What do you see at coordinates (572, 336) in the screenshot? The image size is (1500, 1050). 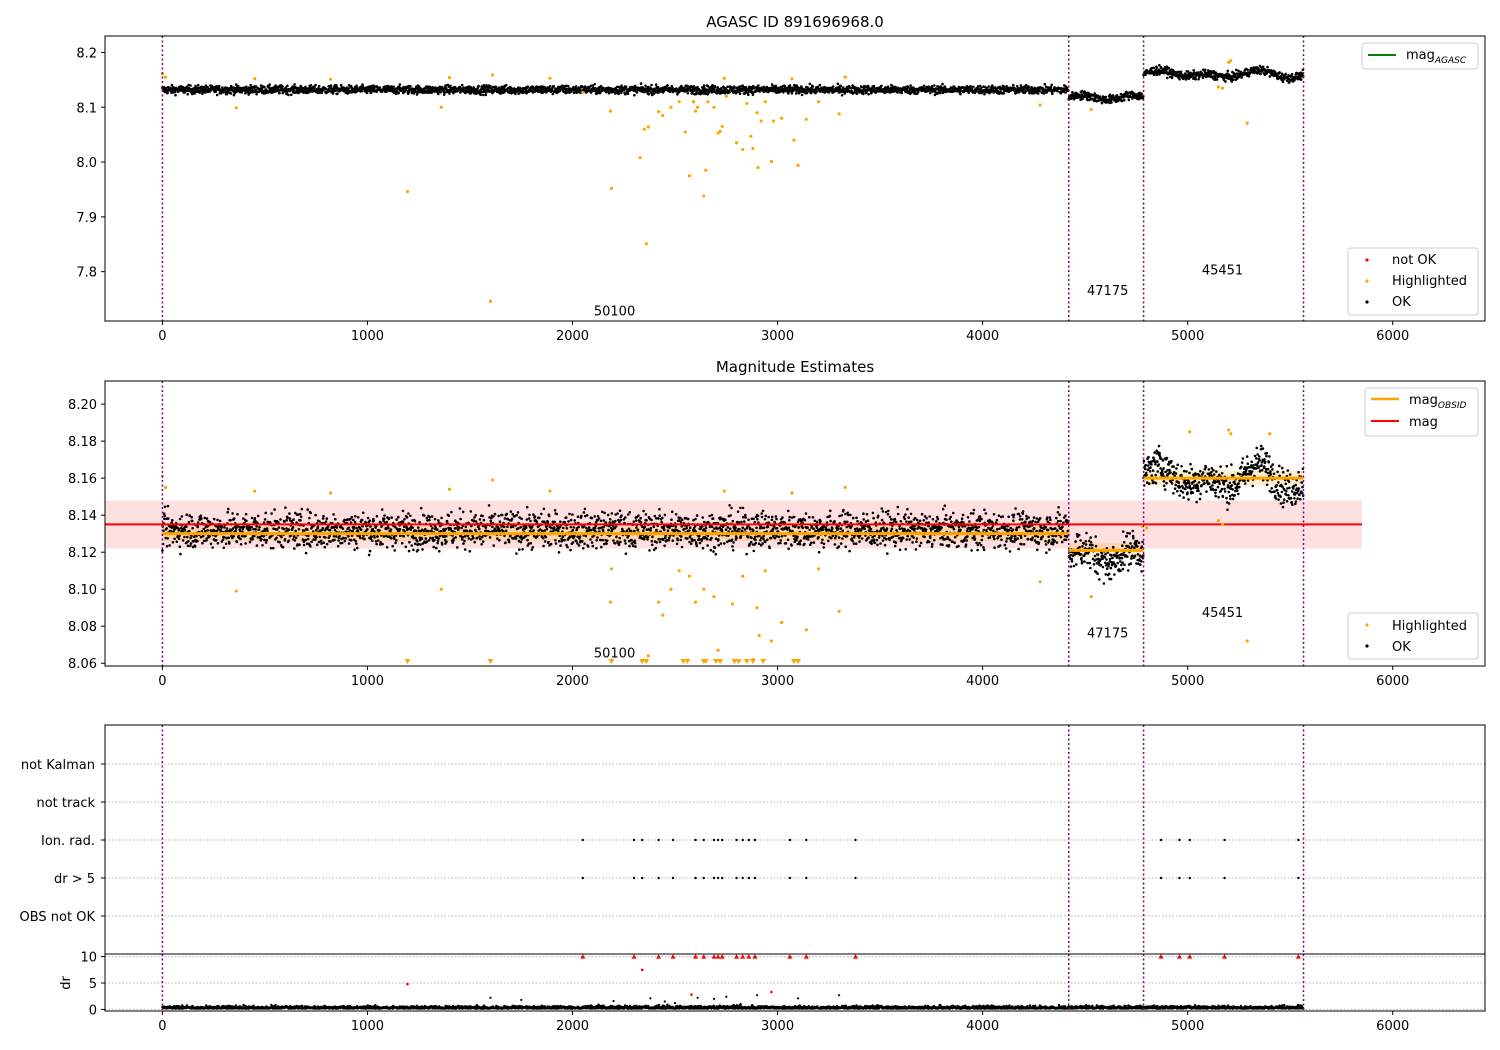 I see `x-tick-label: 2000` at bounding box center [572, 336].